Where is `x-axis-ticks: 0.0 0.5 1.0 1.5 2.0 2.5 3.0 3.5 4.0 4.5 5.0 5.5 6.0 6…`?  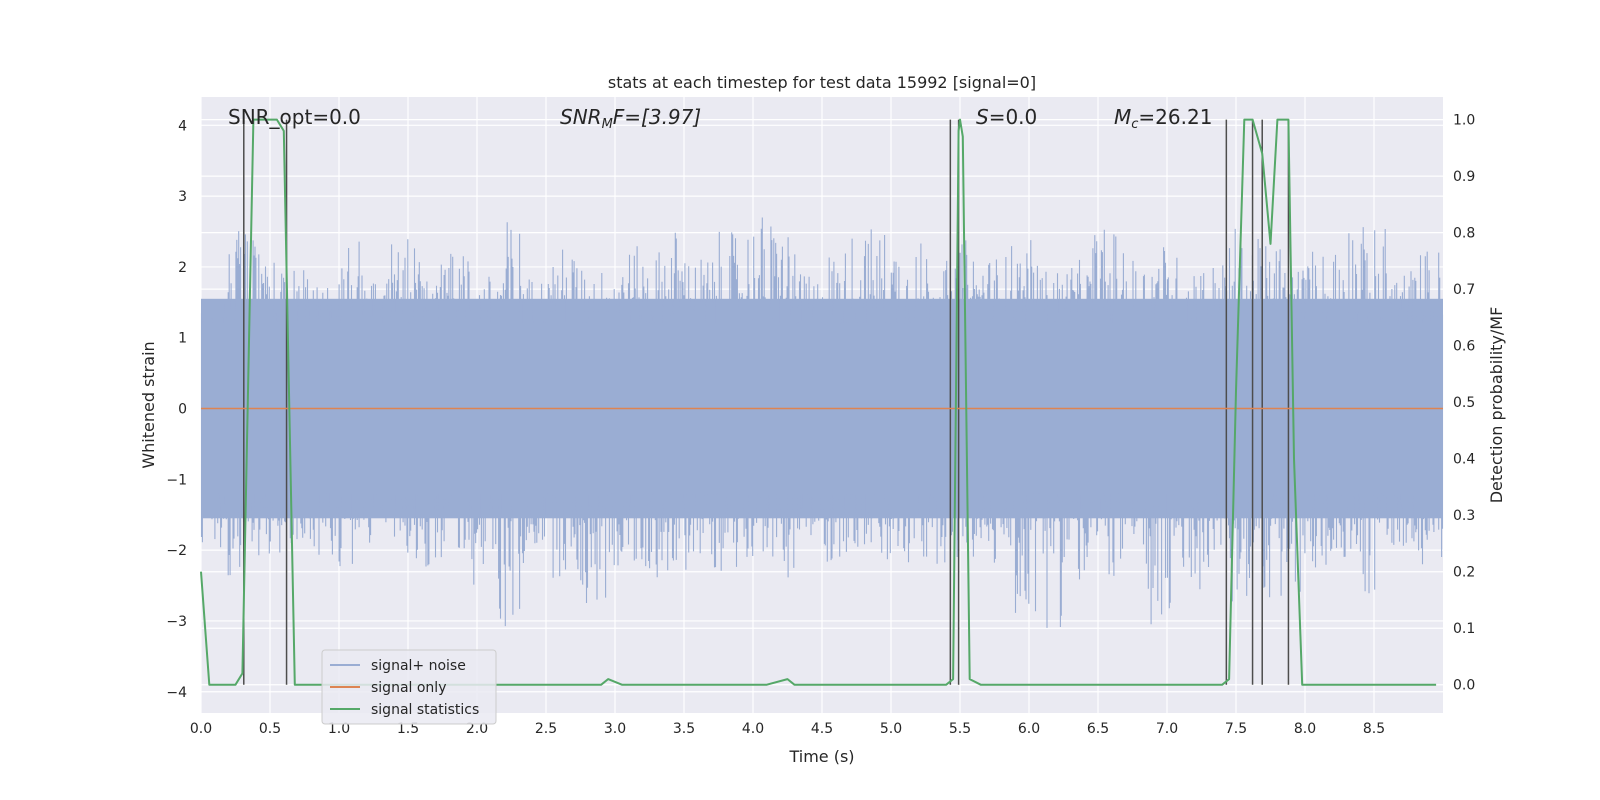 x-axis-ticks: 0.0 0.5 1.0 1.5 2.0 2.5 3.0 3.5 4.0 4.5 5.0 5.5 6.0 6… is located at coordinates (787, 729).